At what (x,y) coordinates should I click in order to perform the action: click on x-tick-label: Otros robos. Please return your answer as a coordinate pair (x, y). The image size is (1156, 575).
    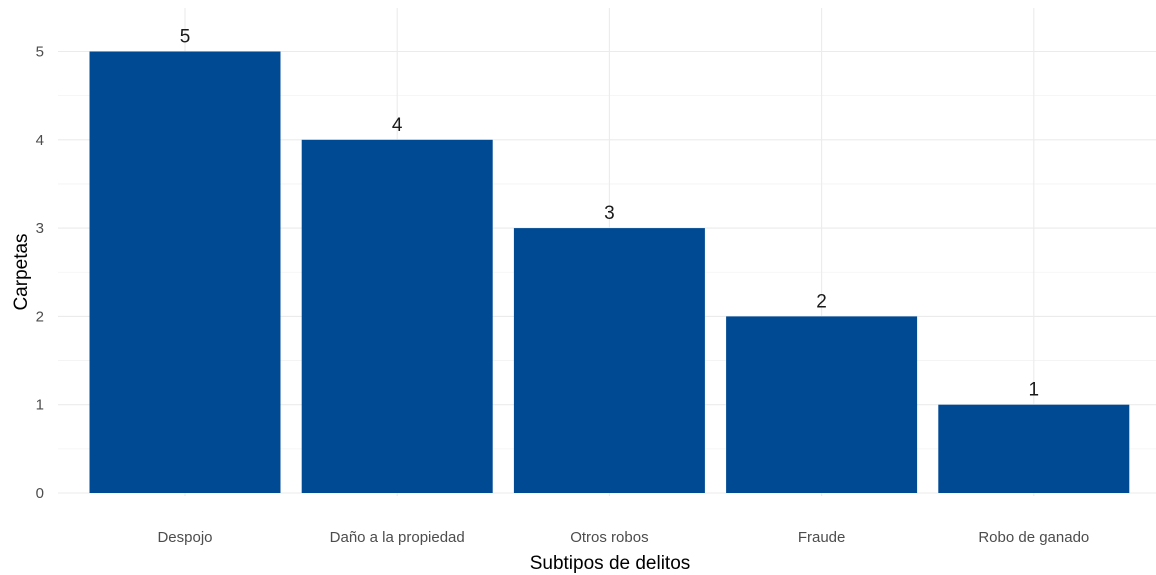
    Looking at the image, I should click on (609, 537).